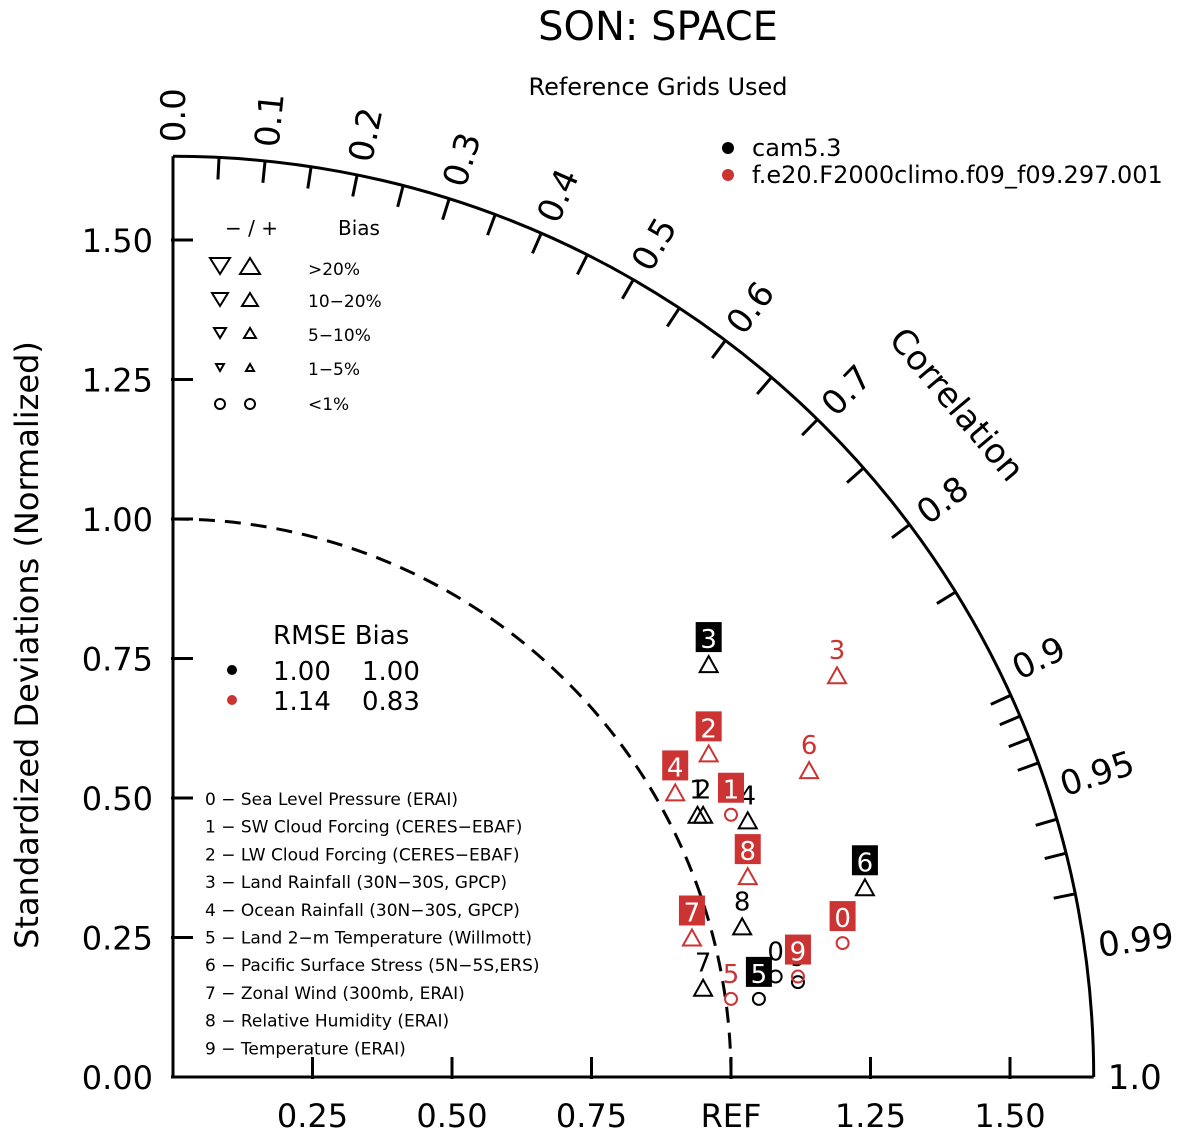 This screenshot has width=1198, height=1135. Describe the element at coordinates (117, 381) in the screenshot. I see `y-tick-label: 1.25` at that location.